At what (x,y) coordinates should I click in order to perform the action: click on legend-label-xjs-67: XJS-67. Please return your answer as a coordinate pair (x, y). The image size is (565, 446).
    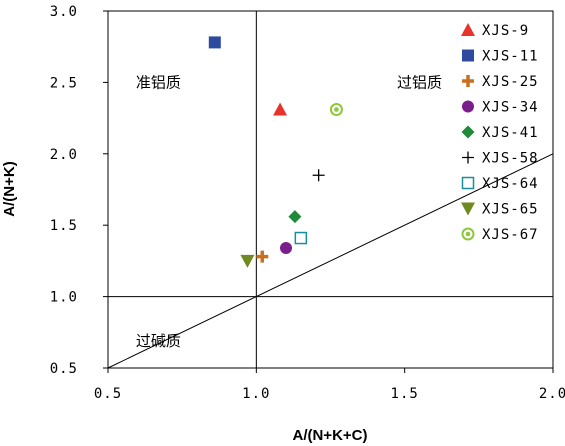
    Looking at the image, I should click on (510, 235).